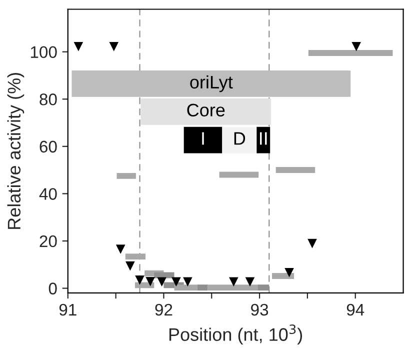  Describe the element at coordinates (52, 288) in the screenshot. I see `y-tick-label: 0` at that location.